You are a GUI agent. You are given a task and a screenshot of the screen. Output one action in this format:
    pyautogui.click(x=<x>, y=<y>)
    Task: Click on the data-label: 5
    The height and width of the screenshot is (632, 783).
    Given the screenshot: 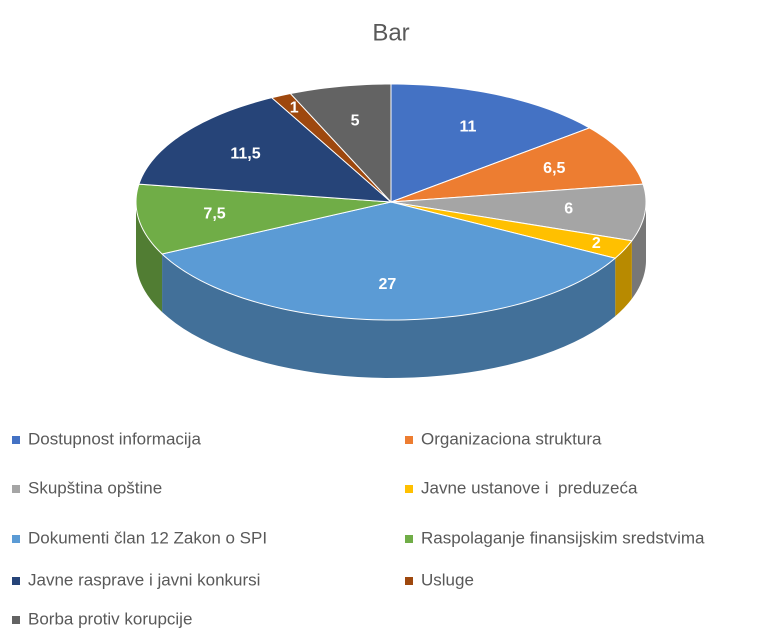 What is the action you would take?
    pyautogui.click(x=355, y=120)
    